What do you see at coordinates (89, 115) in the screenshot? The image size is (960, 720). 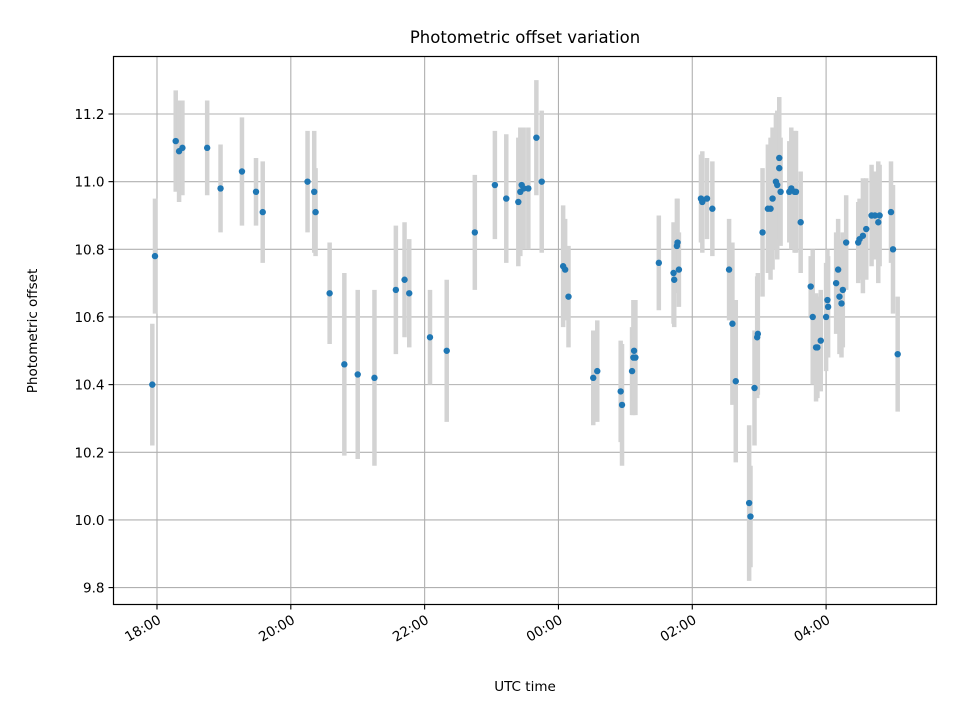 I see `y-tick-label: 11.2` at bounding box center [89, 115].